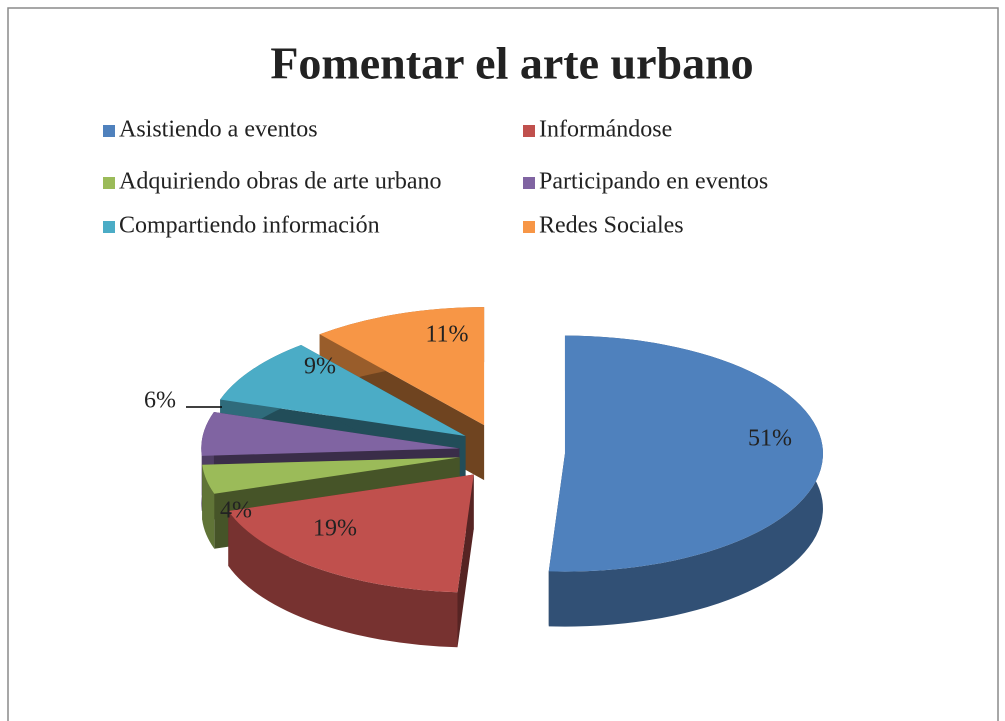  I want to click on data-label: 4%, so click(236, 511).